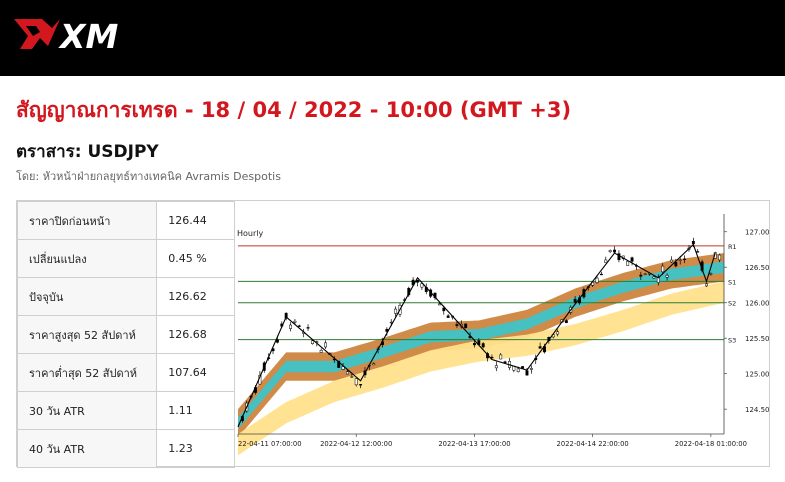 The width and height of the screenshot is (785, 482). I want to click on xm-logo: XM, so click(74, 34).